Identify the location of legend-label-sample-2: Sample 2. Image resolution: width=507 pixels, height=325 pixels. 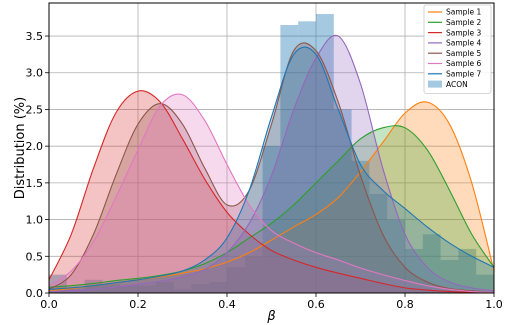
(464, 22).